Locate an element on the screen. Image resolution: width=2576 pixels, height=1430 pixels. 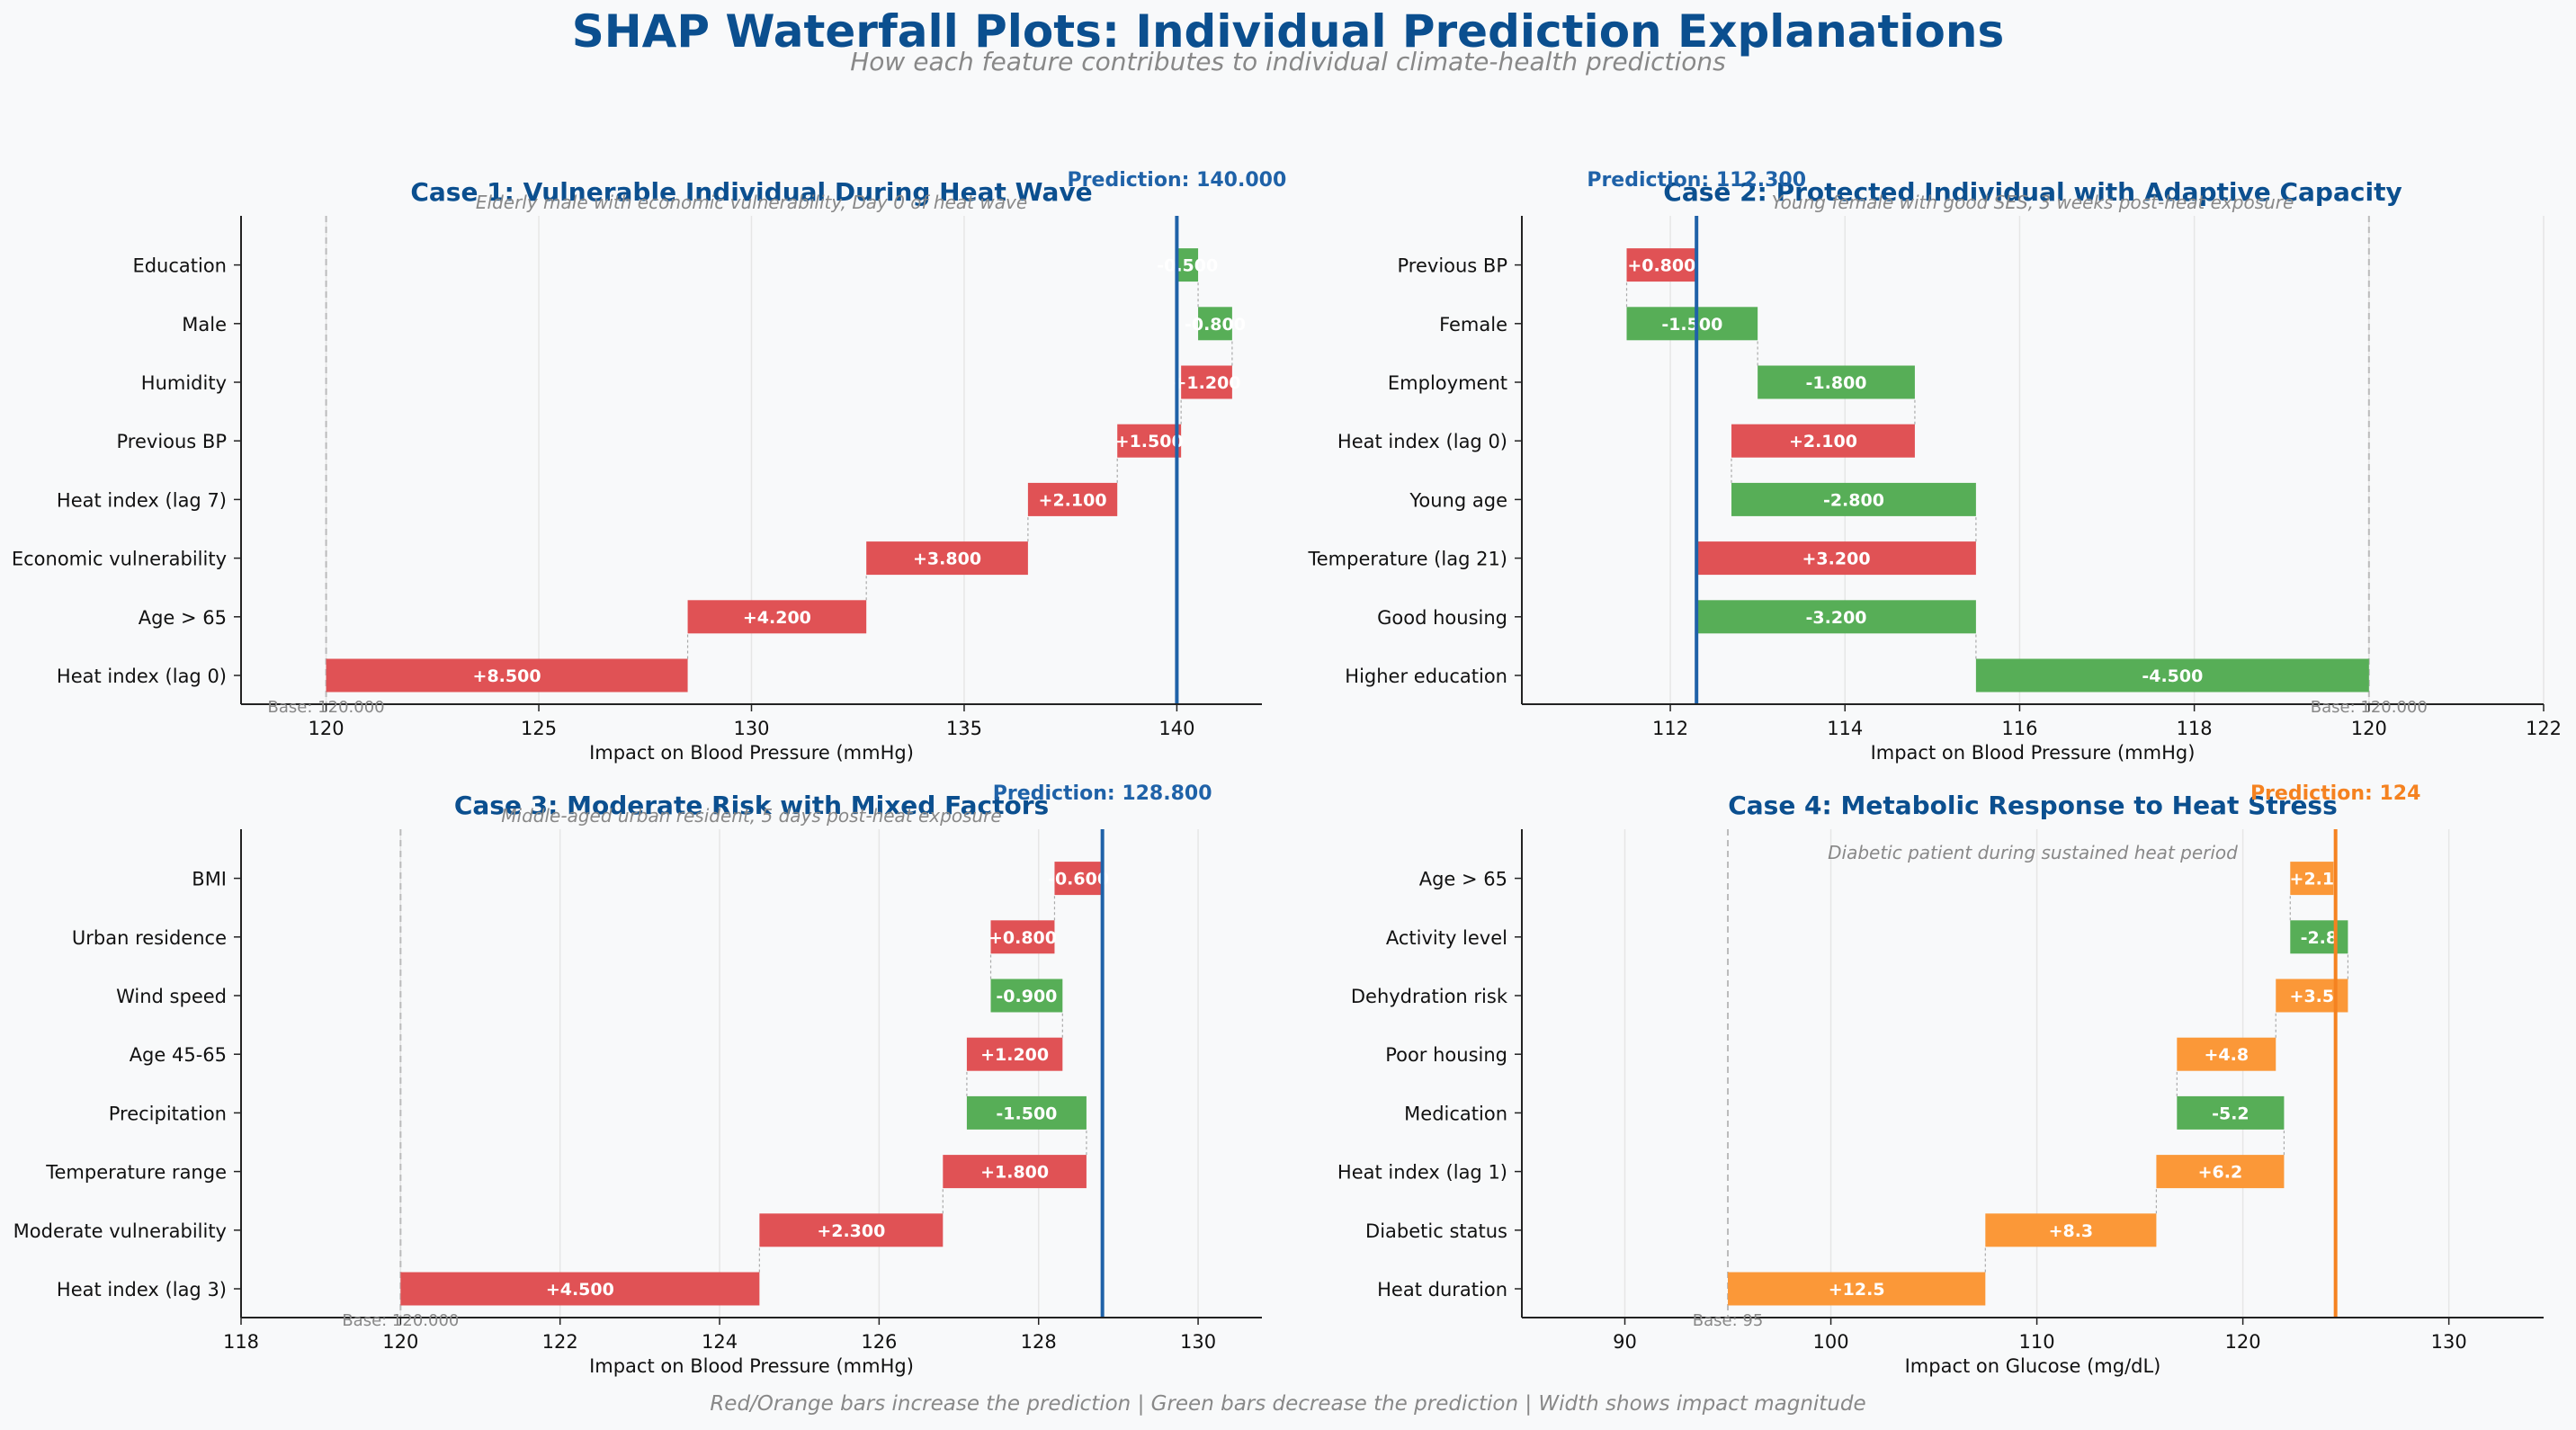
y-tick-label: Young age is located at coordinates (1458, 500).